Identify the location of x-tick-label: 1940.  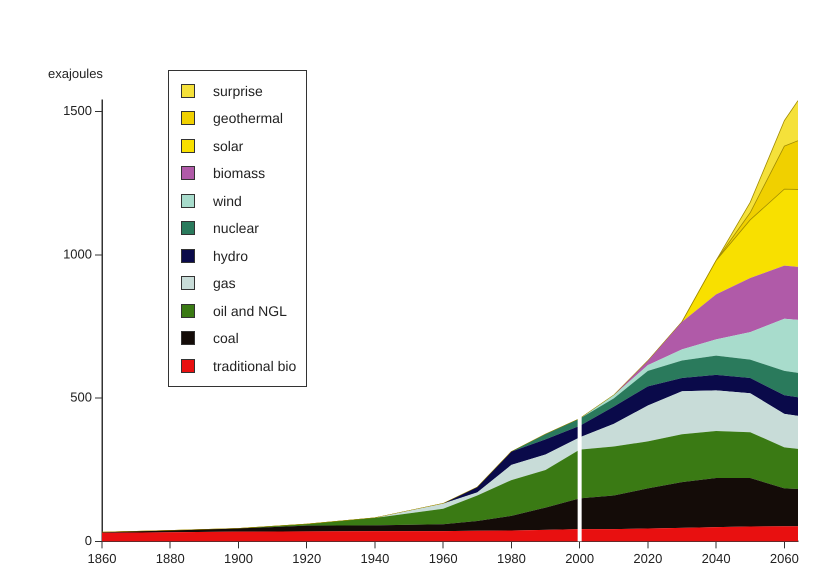
(375, 558).